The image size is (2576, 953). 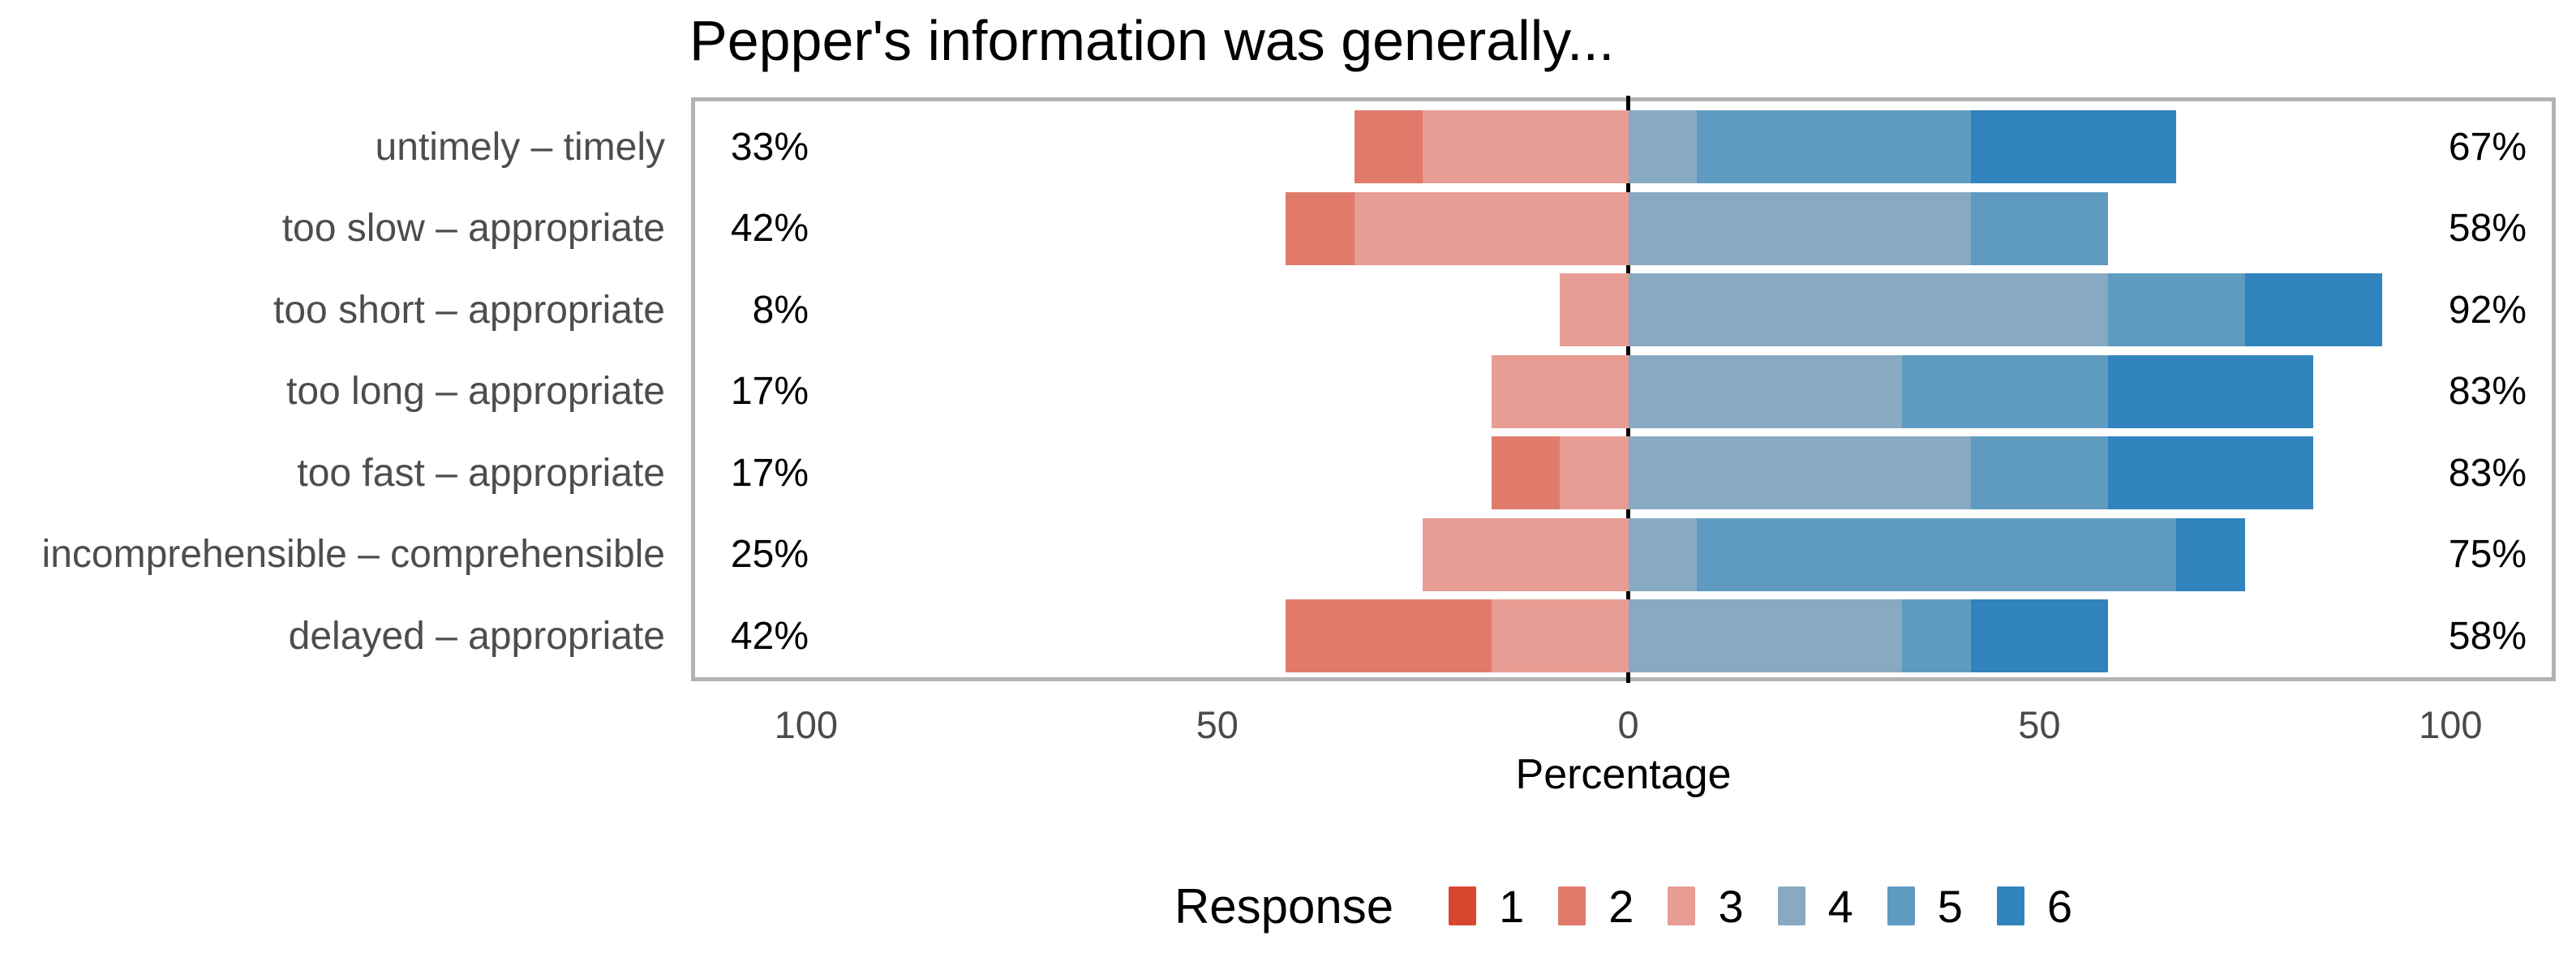 What do you see at coordinates (2487, 554) in the screenshot?
I see `right-total-label: 75%` at bounding box center [2487, 554].